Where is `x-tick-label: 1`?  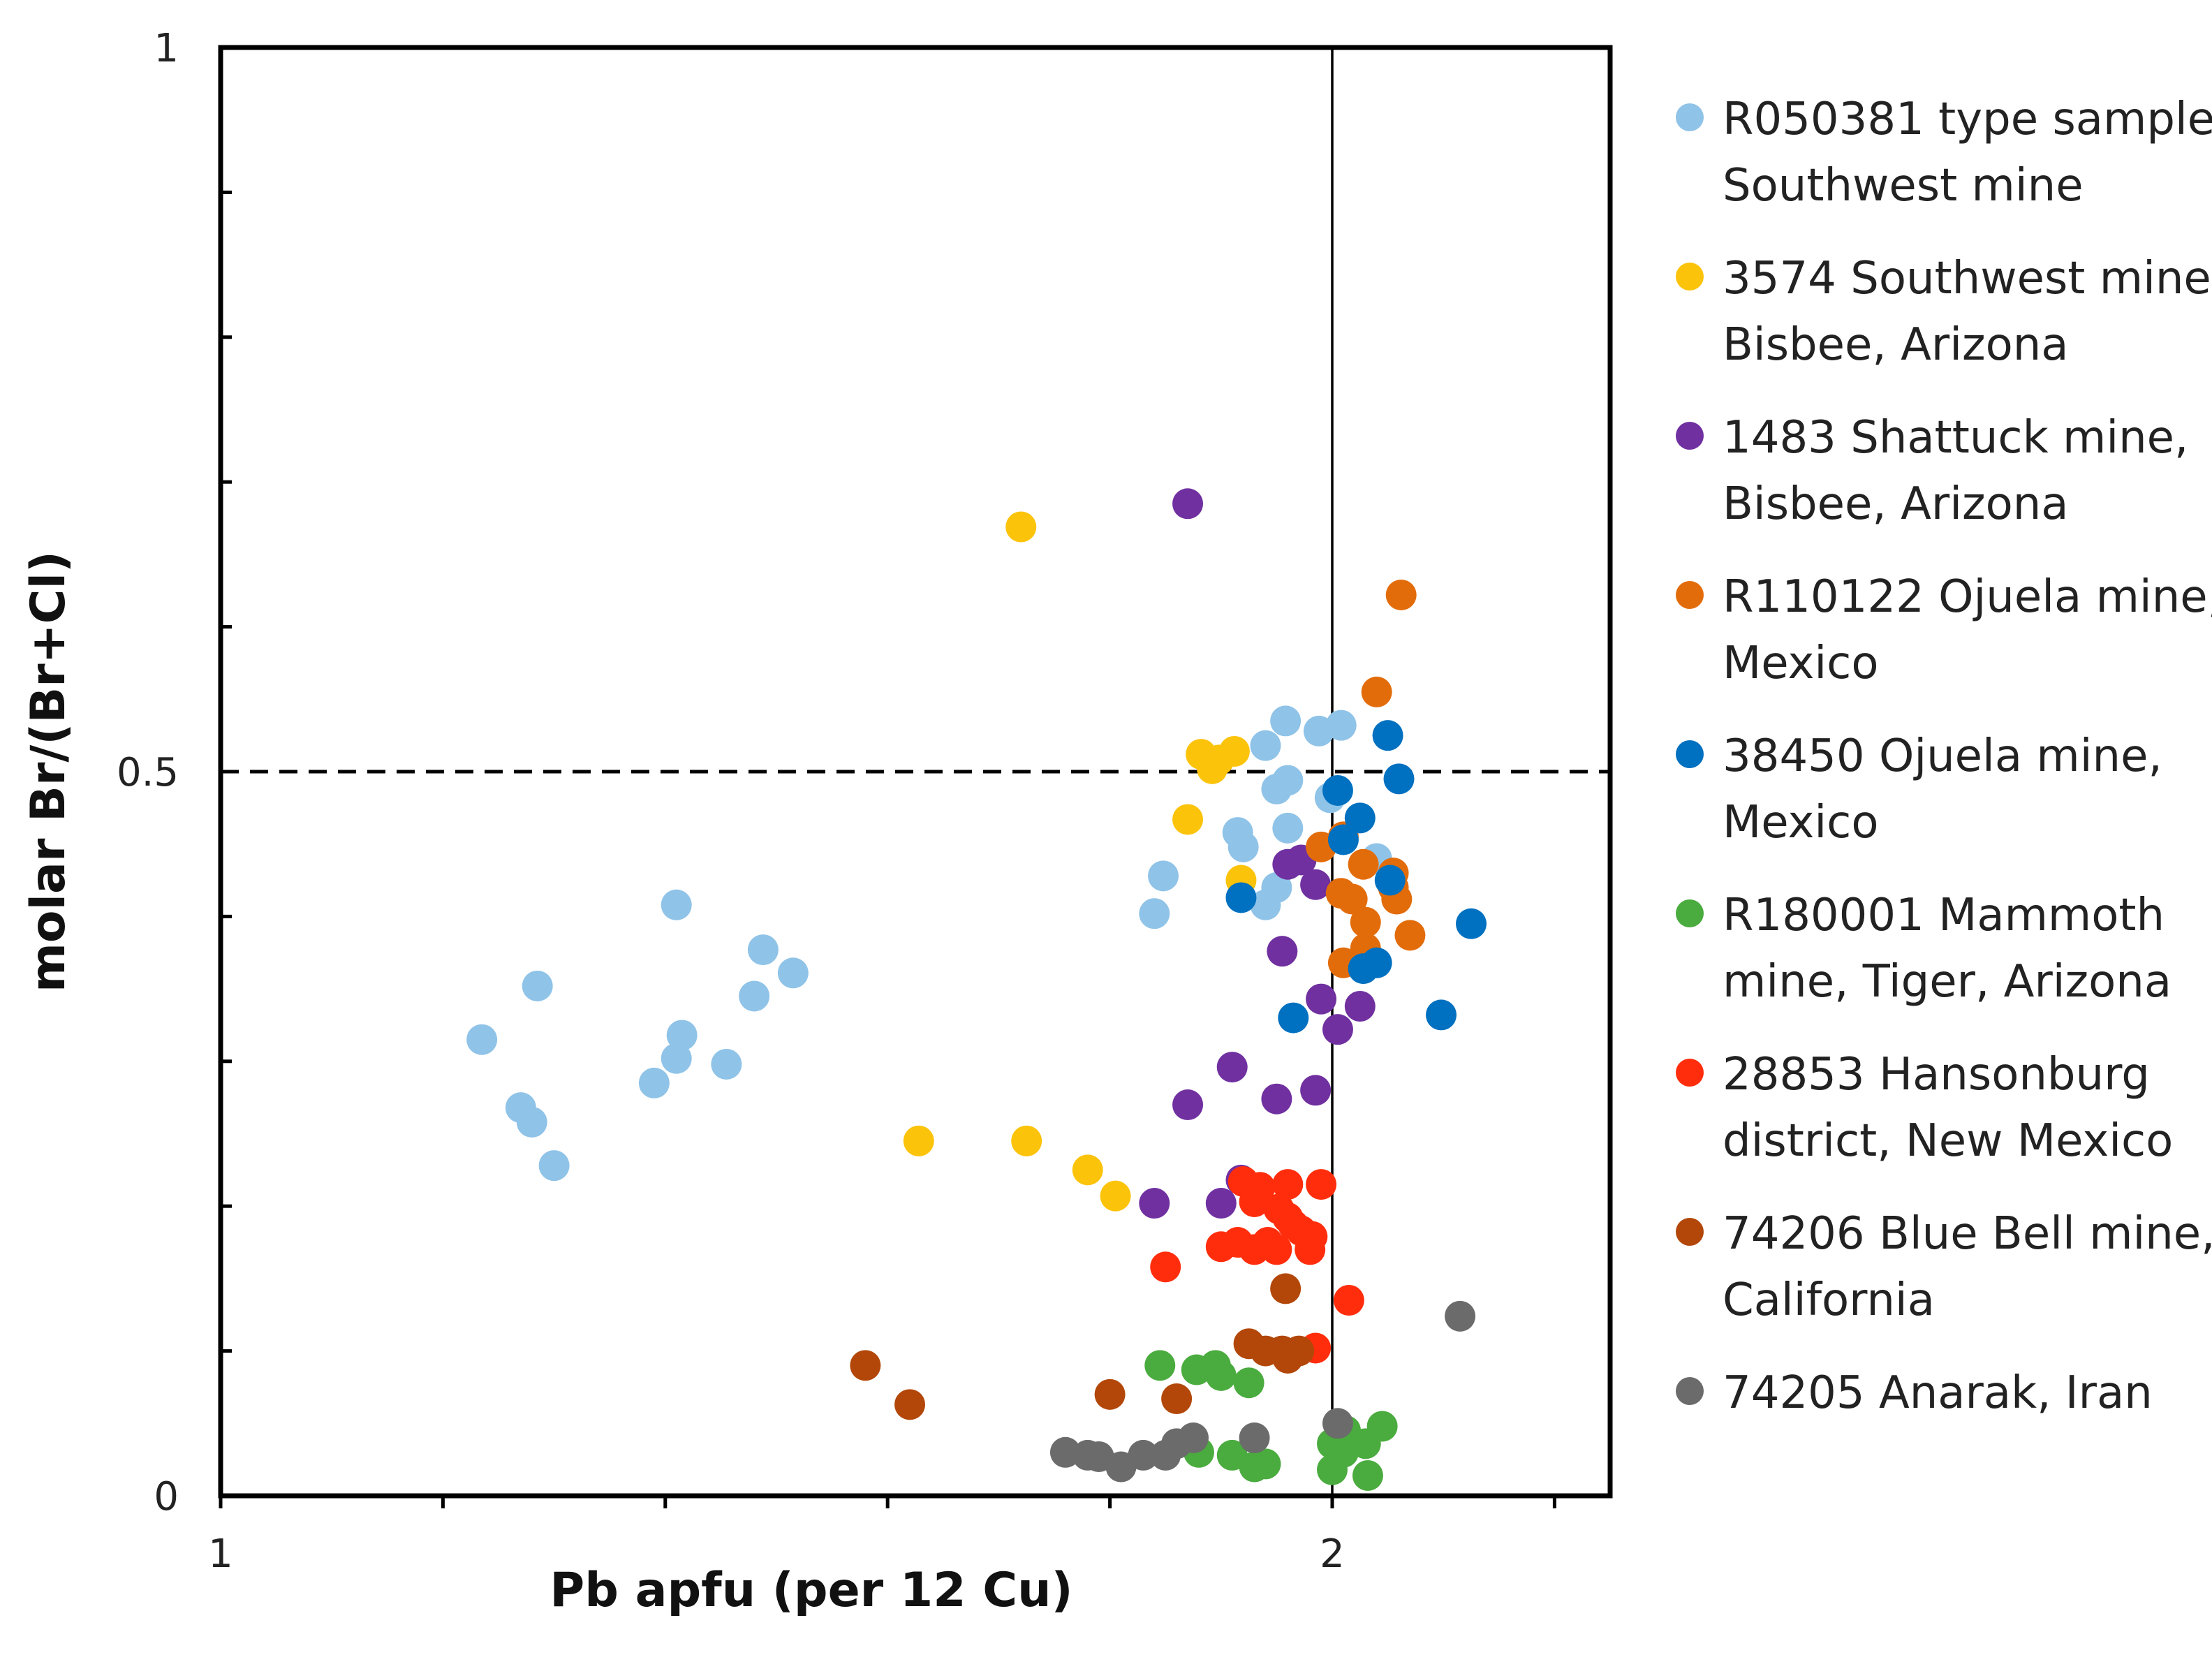
x-tick-label: 1 is located at coordinates (220, 1554).